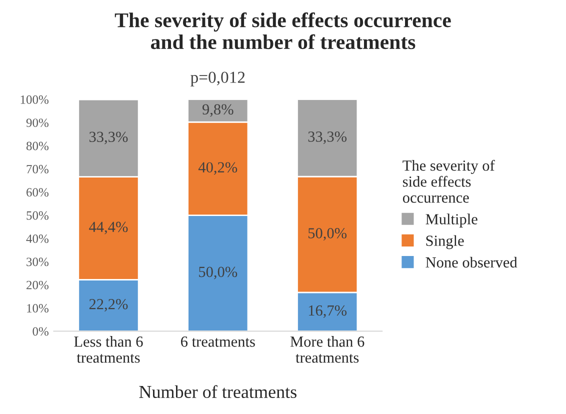  Describe the element at coordinates (327, 311) in the screenshot. I see `data-label: 16,7%` at that location.